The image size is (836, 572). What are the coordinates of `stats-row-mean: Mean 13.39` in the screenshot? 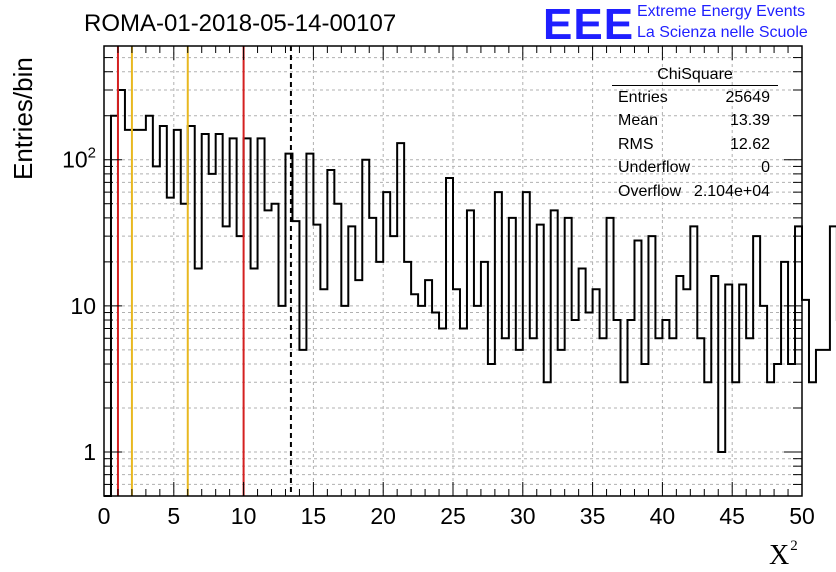 It's located at (695, 120).